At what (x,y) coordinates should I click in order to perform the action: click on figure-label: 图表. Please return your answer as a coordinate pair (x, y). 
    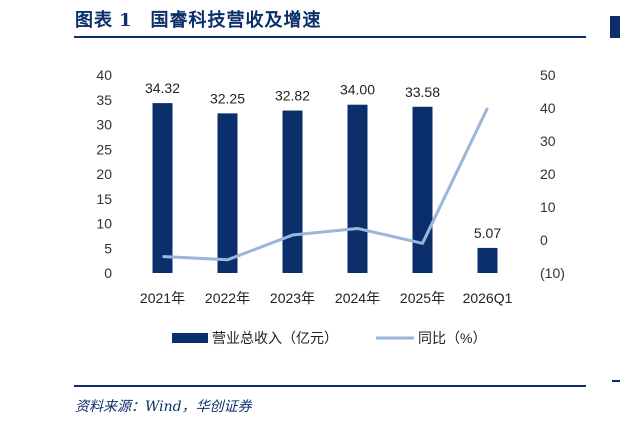
    Looking at the image, I should click on (94, 20).